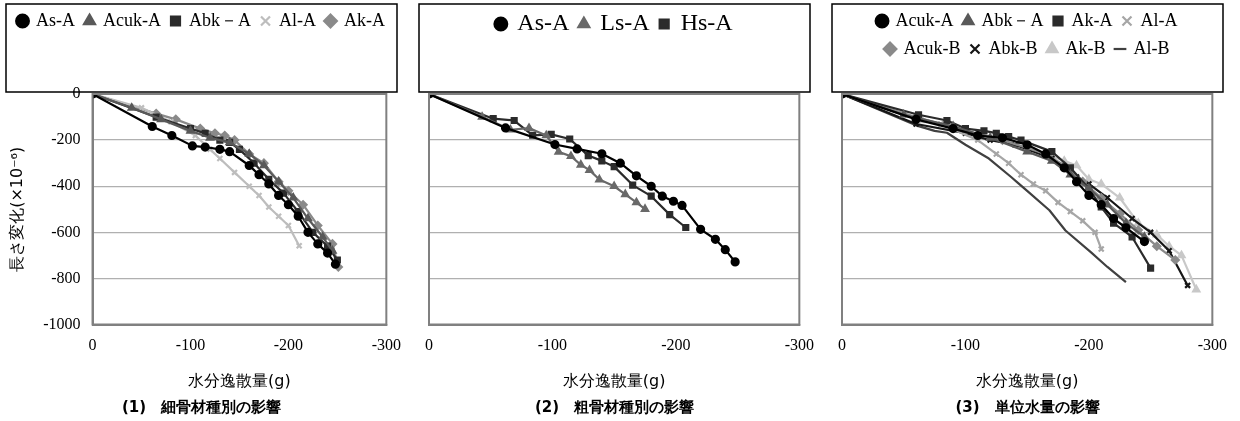 The height and width of the screenshot is (421, 1240). Describe the element at coordinates (201, 406) in the screenshot. I see `text: (1) 細骨材種別の影響` at that location.